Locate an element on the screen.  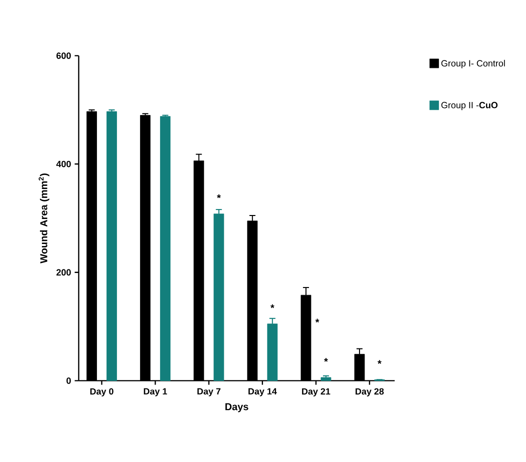
y-axis-title: Wound Area (mm$^{2}$) is located at coordinates (44, 219).